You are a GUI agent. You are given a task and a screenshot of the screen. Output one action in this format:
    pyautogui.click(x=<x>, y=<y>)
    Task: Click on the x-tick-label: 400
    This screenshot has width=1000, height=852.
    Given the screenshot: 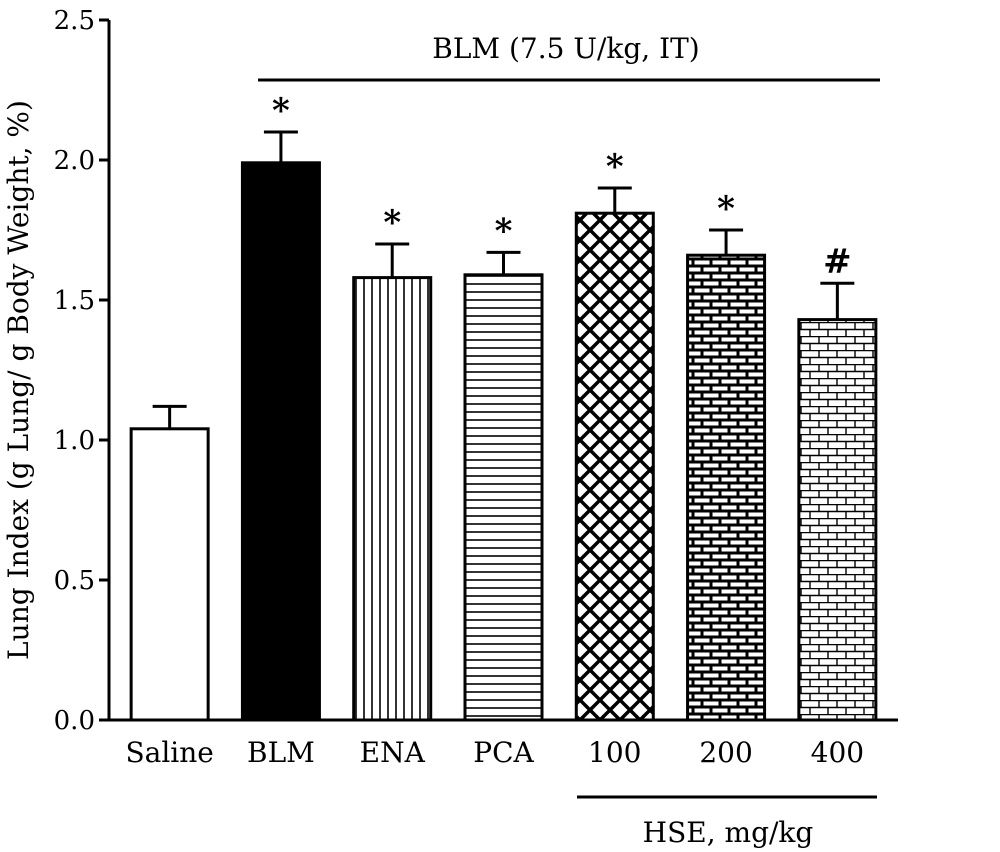 What is the action you would take?
    pyautogui.click(x=837, y=752)
    